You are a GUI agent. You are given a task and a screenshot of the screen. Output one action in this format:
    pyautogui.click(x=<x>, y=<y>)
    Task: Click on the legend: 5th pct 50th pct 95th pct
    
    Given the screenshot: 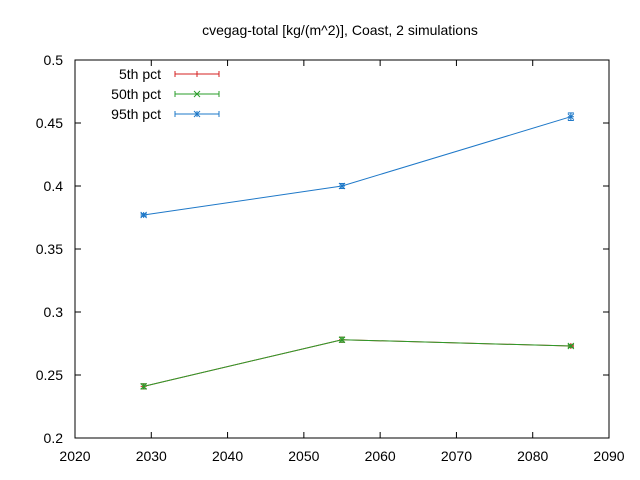 What is the action you would take?
    pyautogui.click(x=165, y=94)
    